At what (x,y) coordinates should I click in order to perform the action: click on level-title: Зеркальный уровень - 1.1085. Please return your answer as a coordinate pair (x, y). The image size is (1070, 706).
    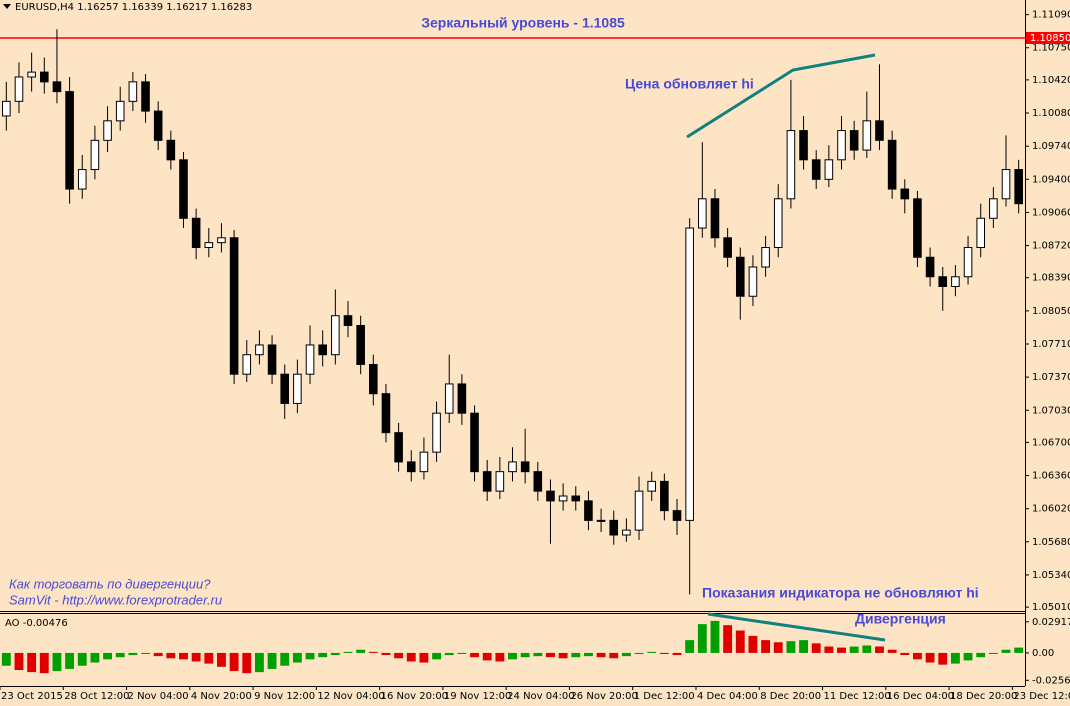
    Looking at the image, I should click on (523, 23).